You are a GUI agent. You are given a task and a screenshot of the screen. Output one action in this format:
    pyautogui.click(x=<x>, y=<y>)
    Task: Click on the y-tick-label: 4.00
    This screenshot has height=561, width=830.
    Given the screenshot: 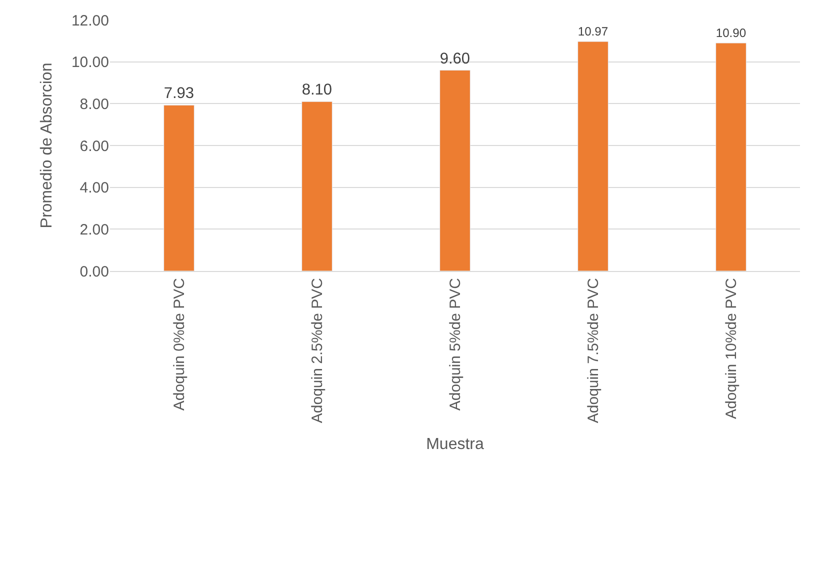 What is the action you would take?
    pyautogui.click(x=94, y=188)
    